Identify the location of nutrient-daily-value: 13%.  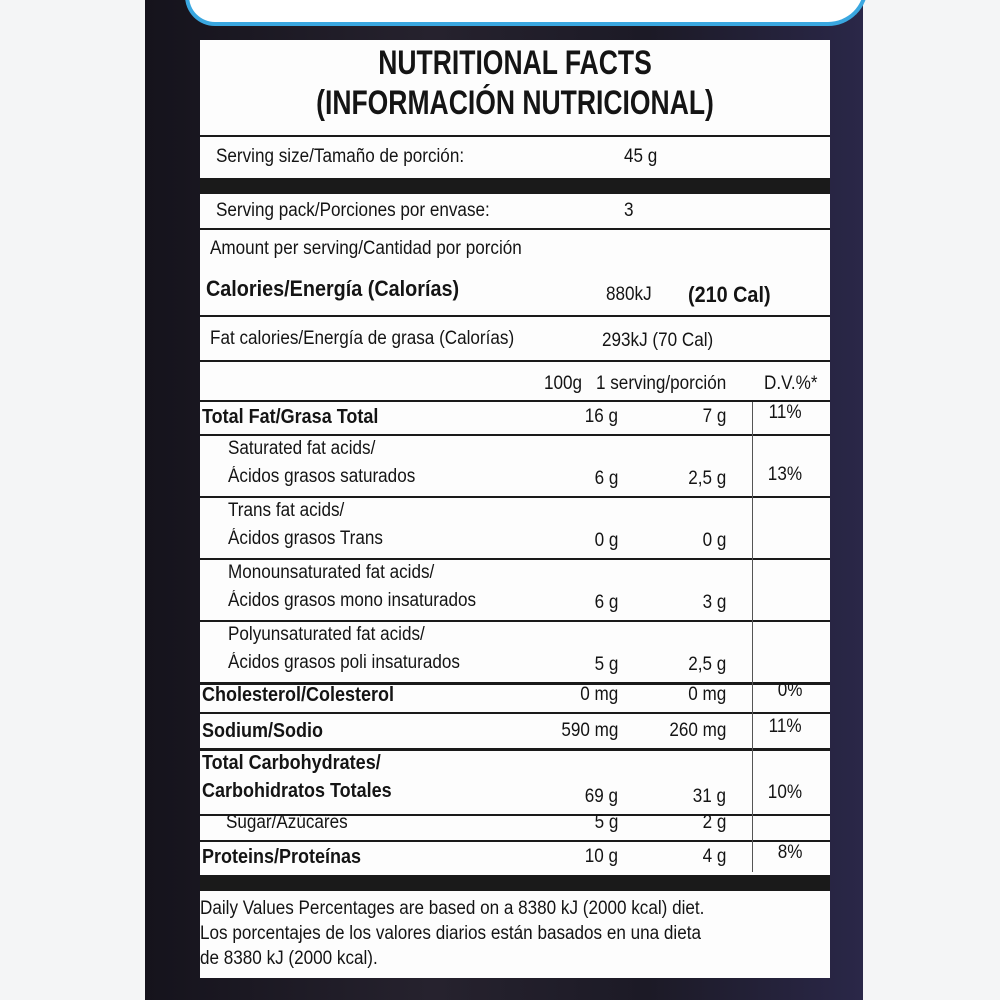
(784, 474).